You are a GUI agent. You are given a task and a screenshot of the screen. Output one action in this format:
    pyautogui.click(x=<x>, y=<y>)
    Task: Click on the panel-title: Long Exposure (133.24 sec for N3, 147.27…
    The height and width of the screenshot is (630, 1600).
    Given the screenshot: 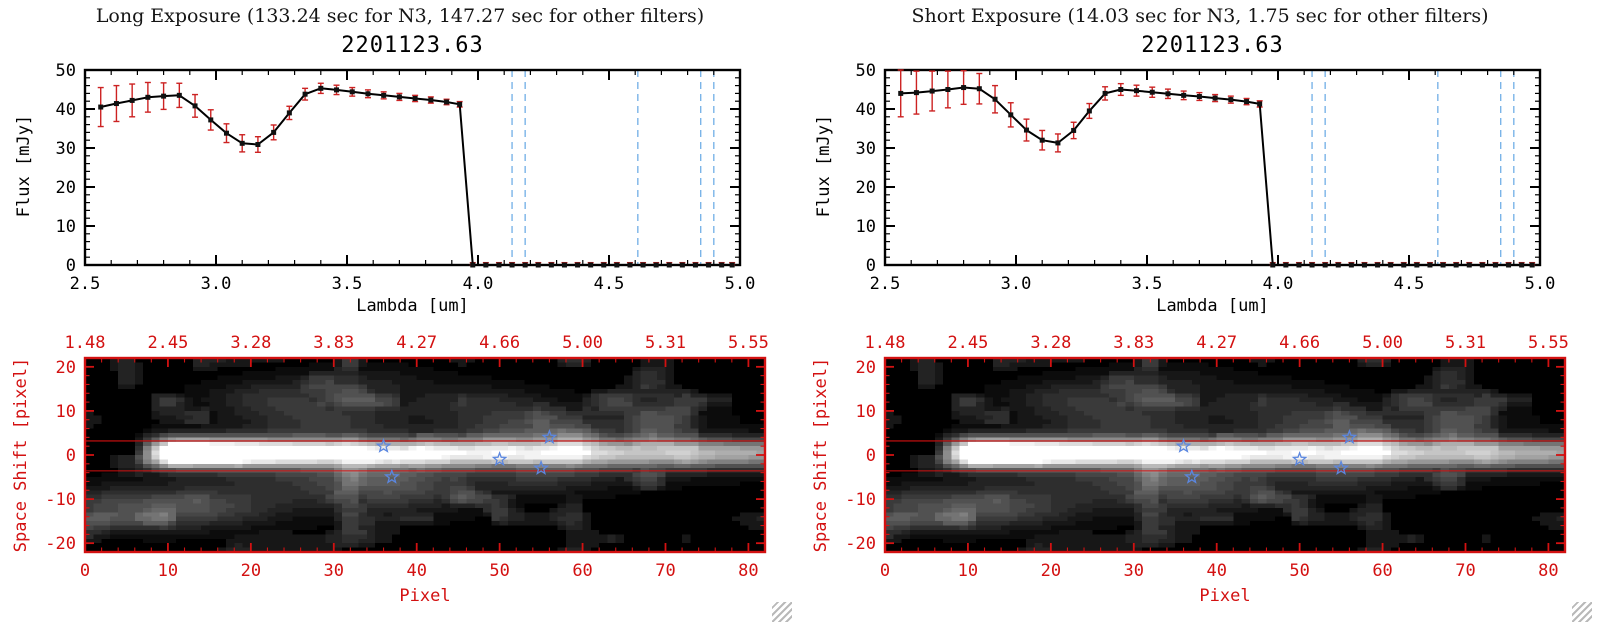 What is the action you would take?
    pyautogui.click(x=400, y=16)
    